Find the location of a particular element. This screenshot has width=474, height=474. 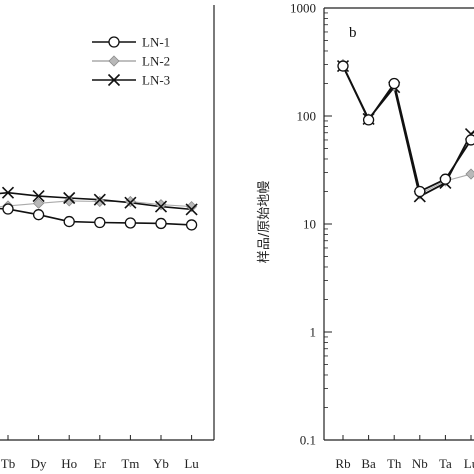

panel-b-x-tick-label: Ta is located at coordinates (445, 463).